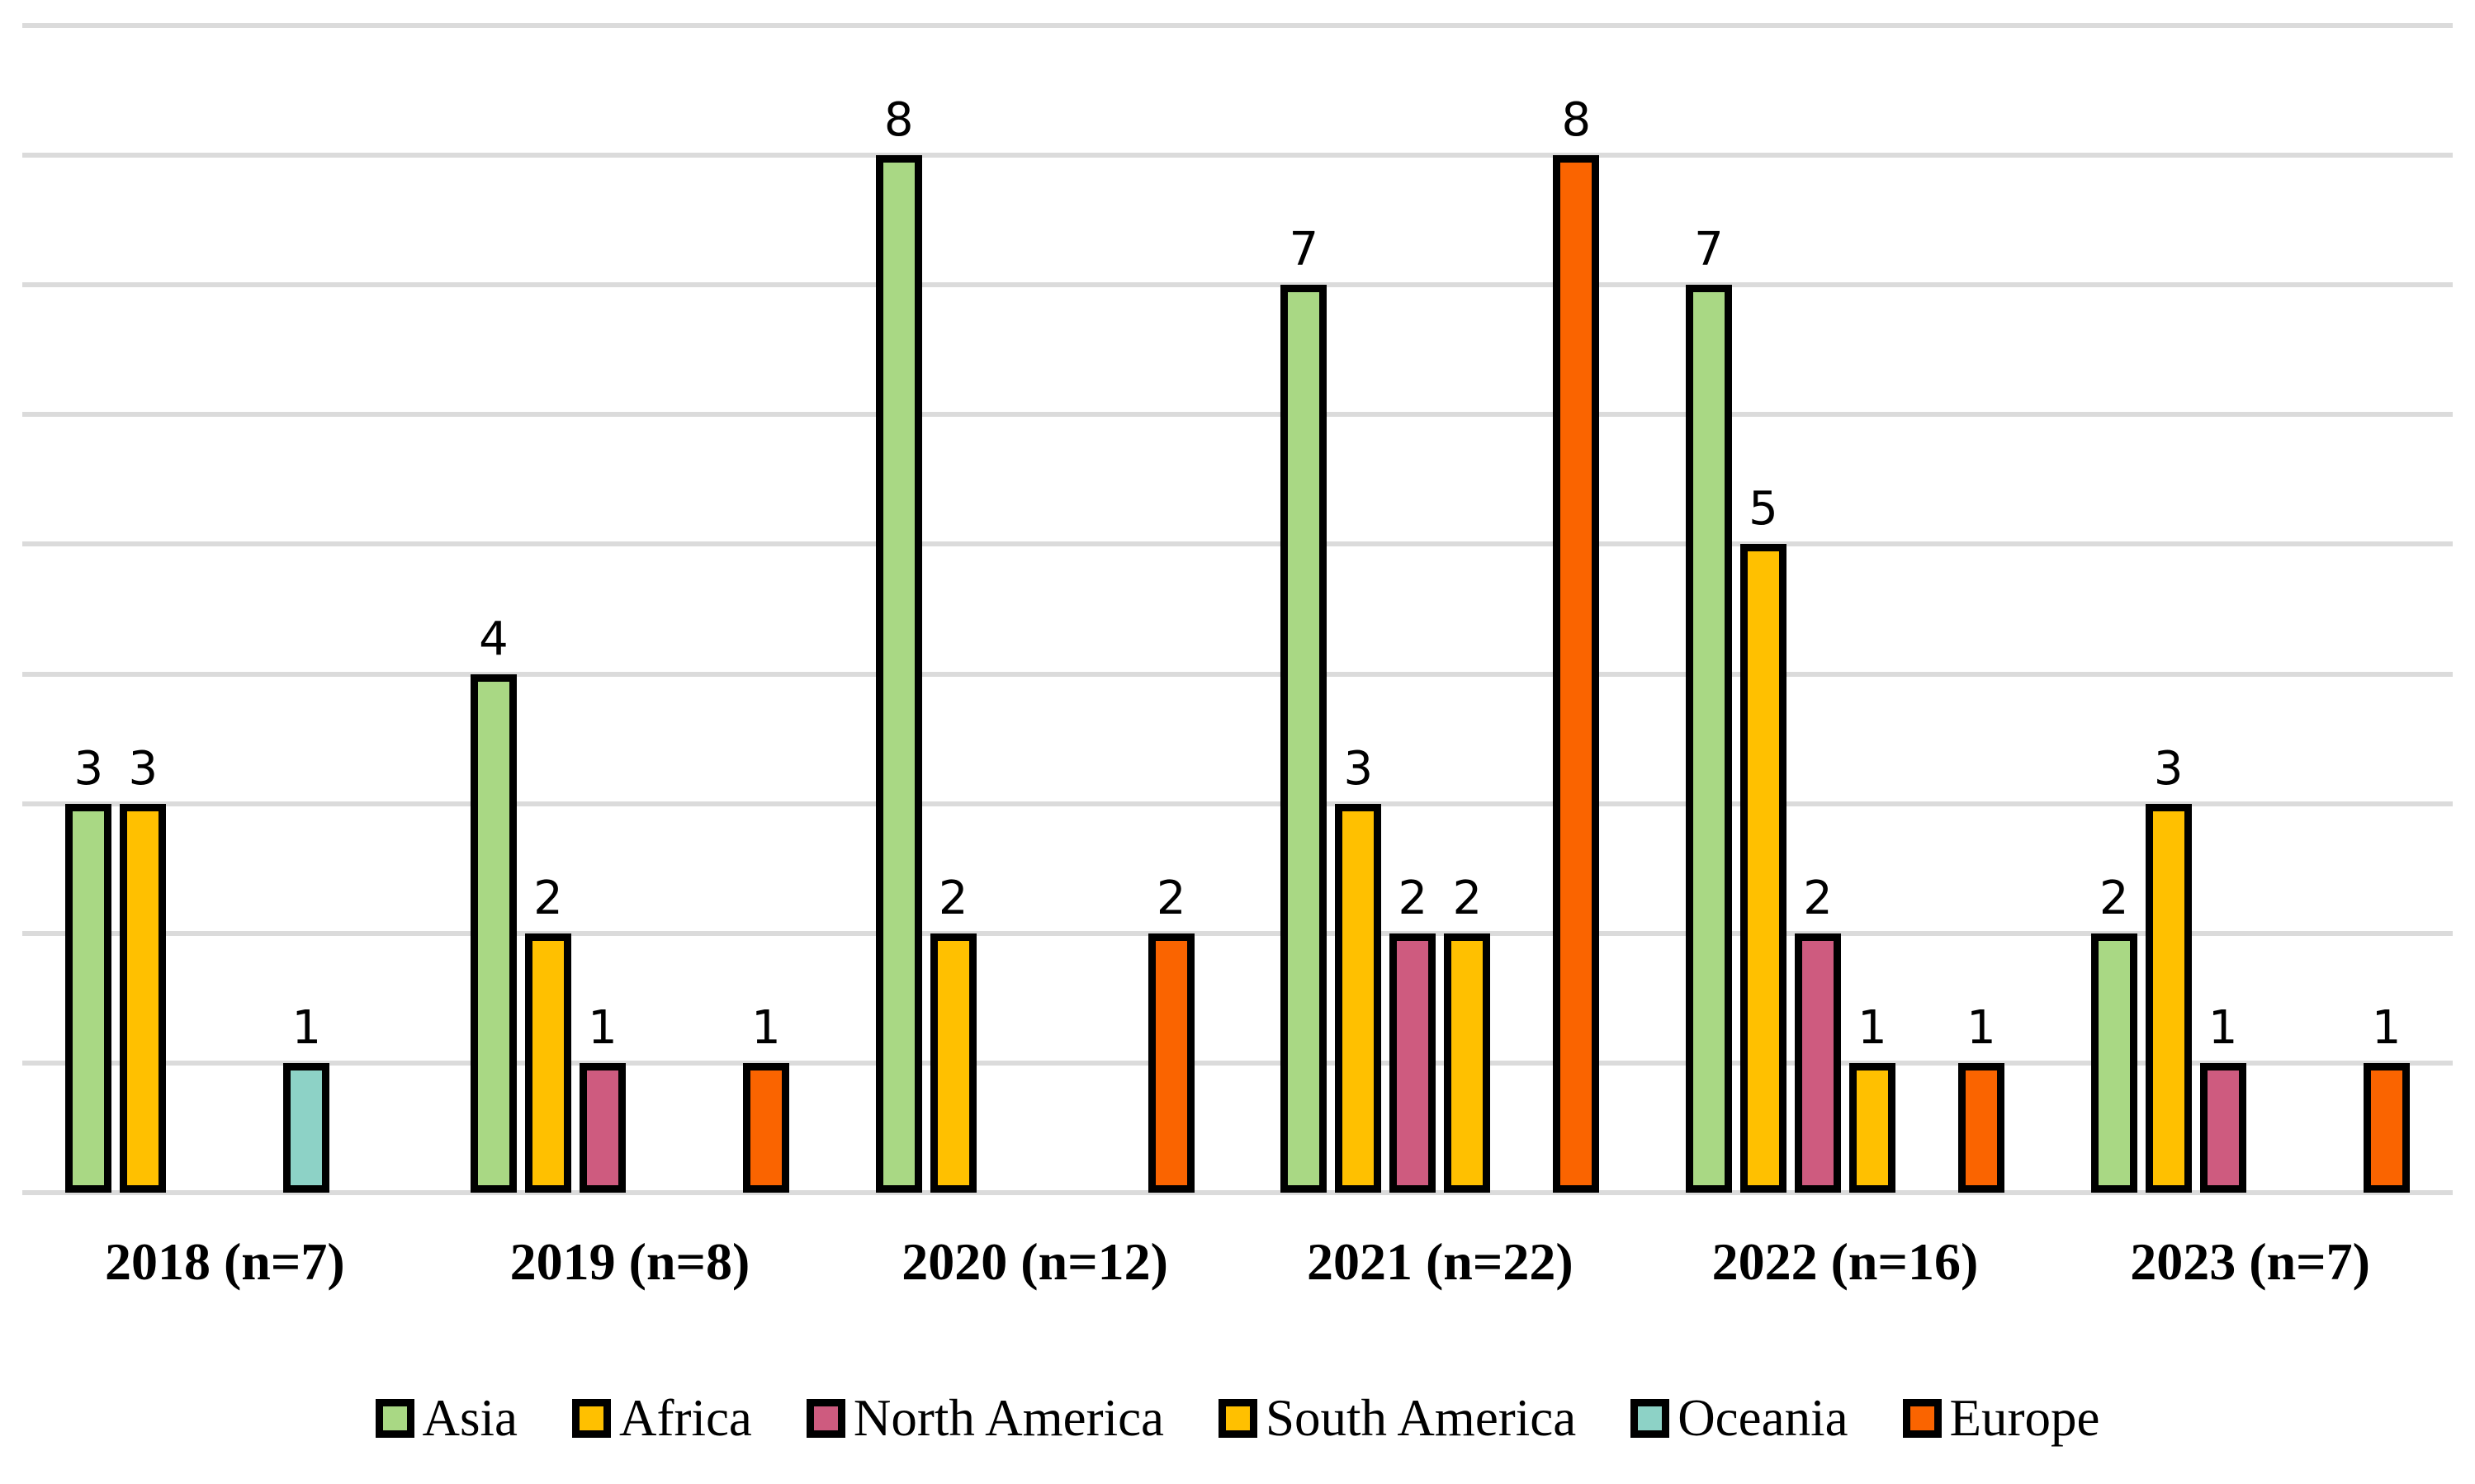 The width and height of the screenshot is (2475, 1484). I want to click on bar-value-north-america-2021-n-22: 2, so click(1413, 898).